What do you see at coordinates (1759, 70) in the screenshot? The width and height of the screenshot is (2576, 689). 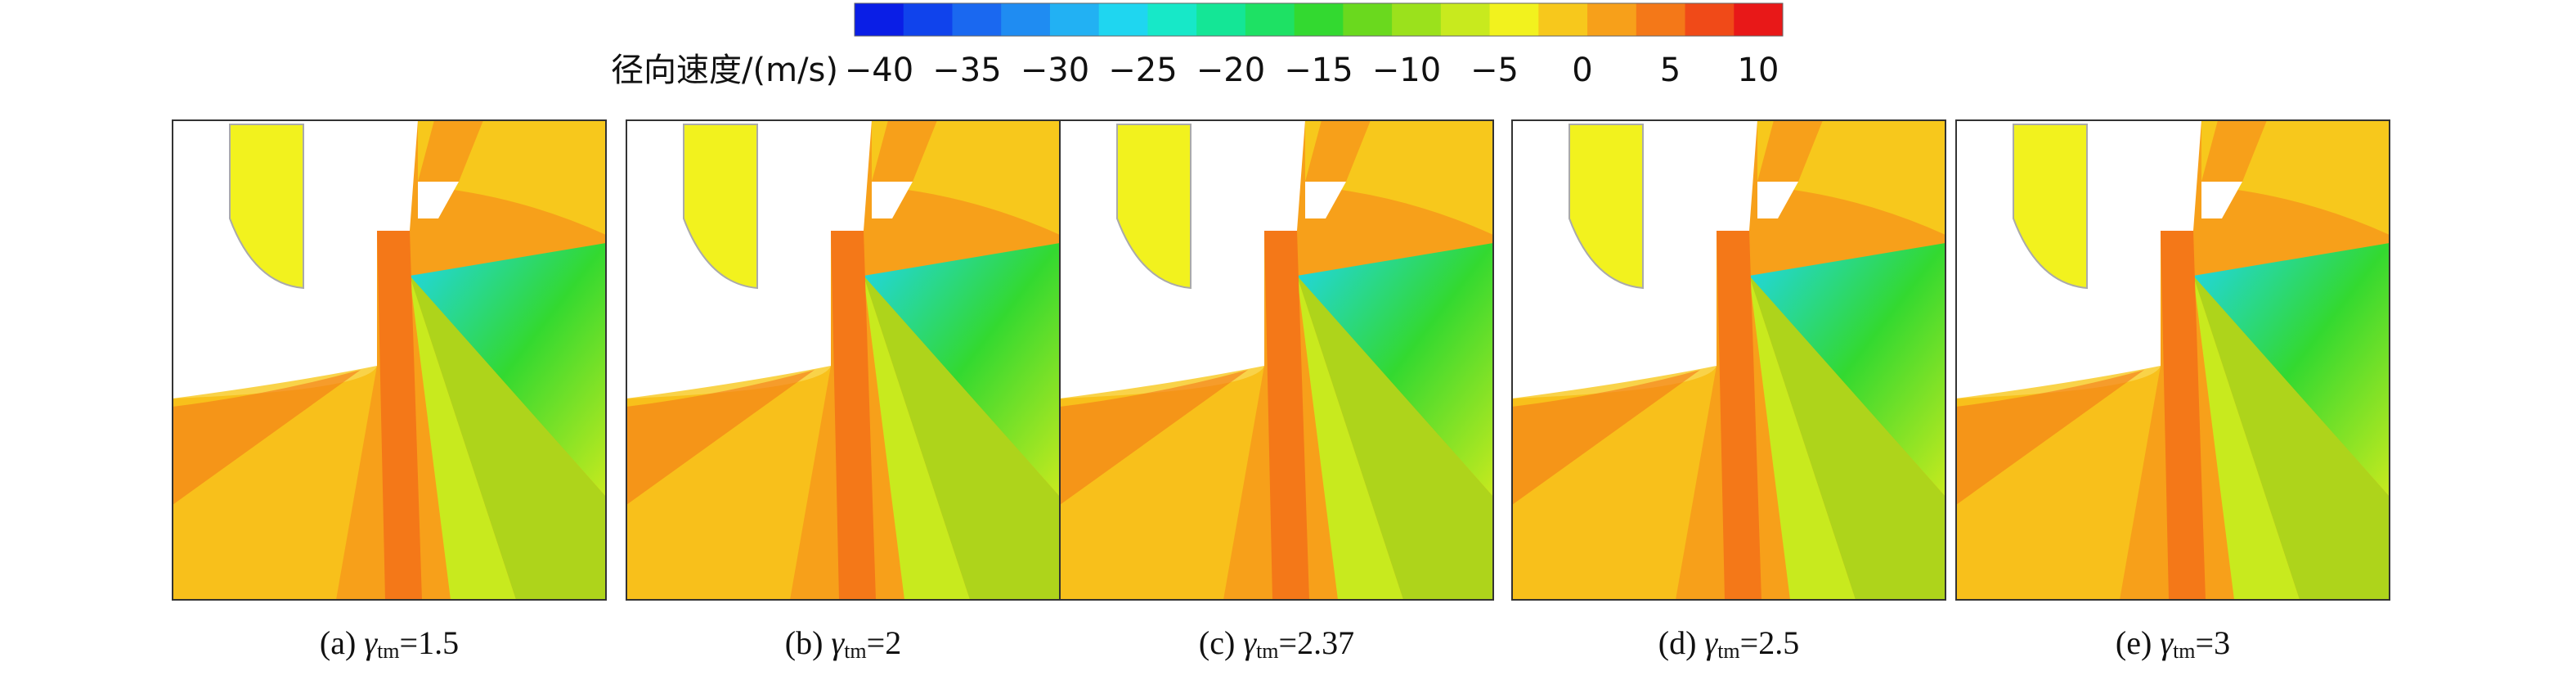 I see `colorbar-tick-label: 10` at bounding box center [1759, 70].